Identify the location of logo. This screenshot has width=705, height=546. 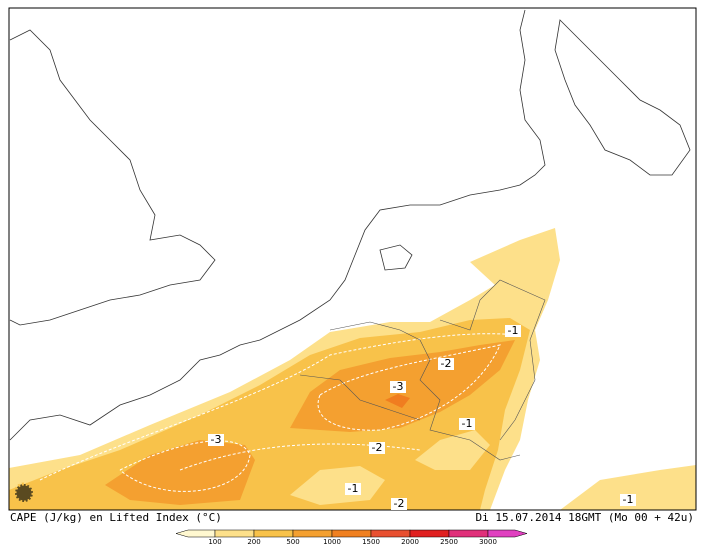
(24, 493).